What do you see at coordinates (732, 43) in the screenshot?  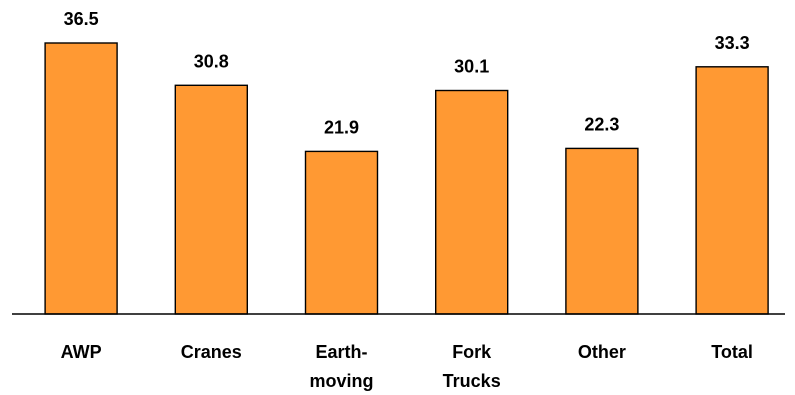 I see `value-label-5: 33.3` at bounding box center [732, 43].